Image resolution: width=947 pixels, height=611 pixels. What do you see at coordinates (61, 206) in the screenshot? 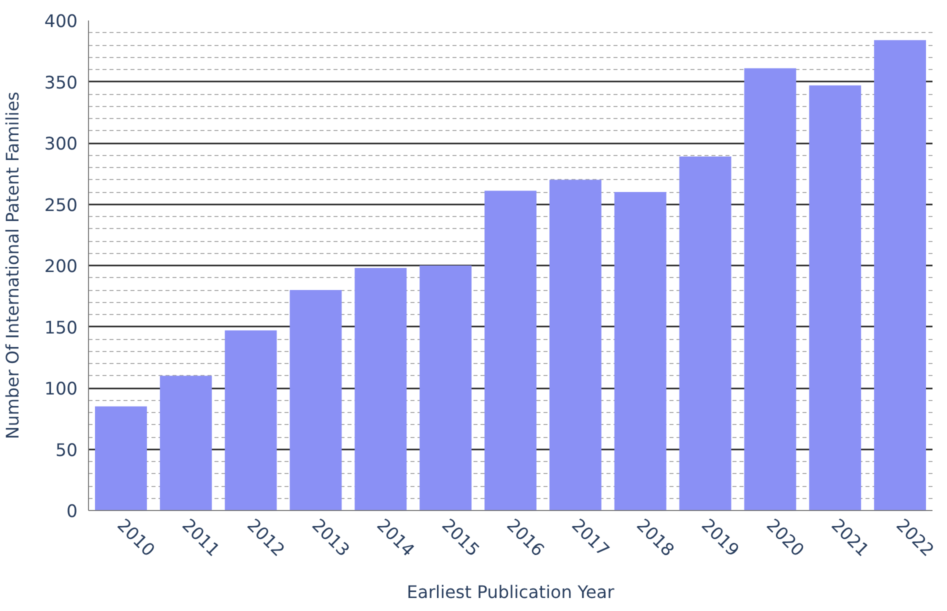
I see `y-tick-label: 250` at bounding box center [61, 206].